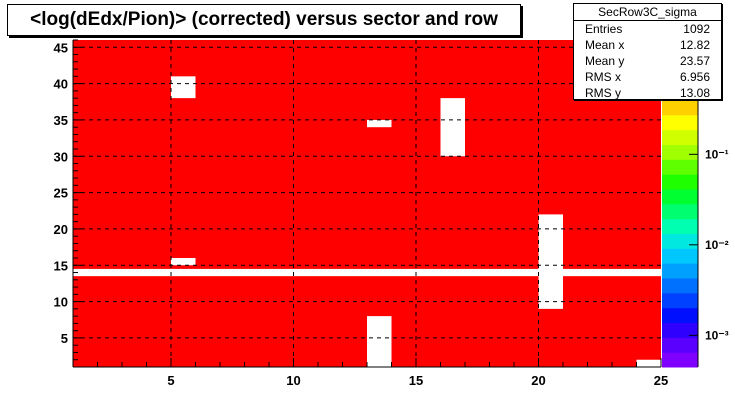 This screenshot has width=735, height=408. I want to click on stats-rmsx-value: 6.956, so click(694, 77).